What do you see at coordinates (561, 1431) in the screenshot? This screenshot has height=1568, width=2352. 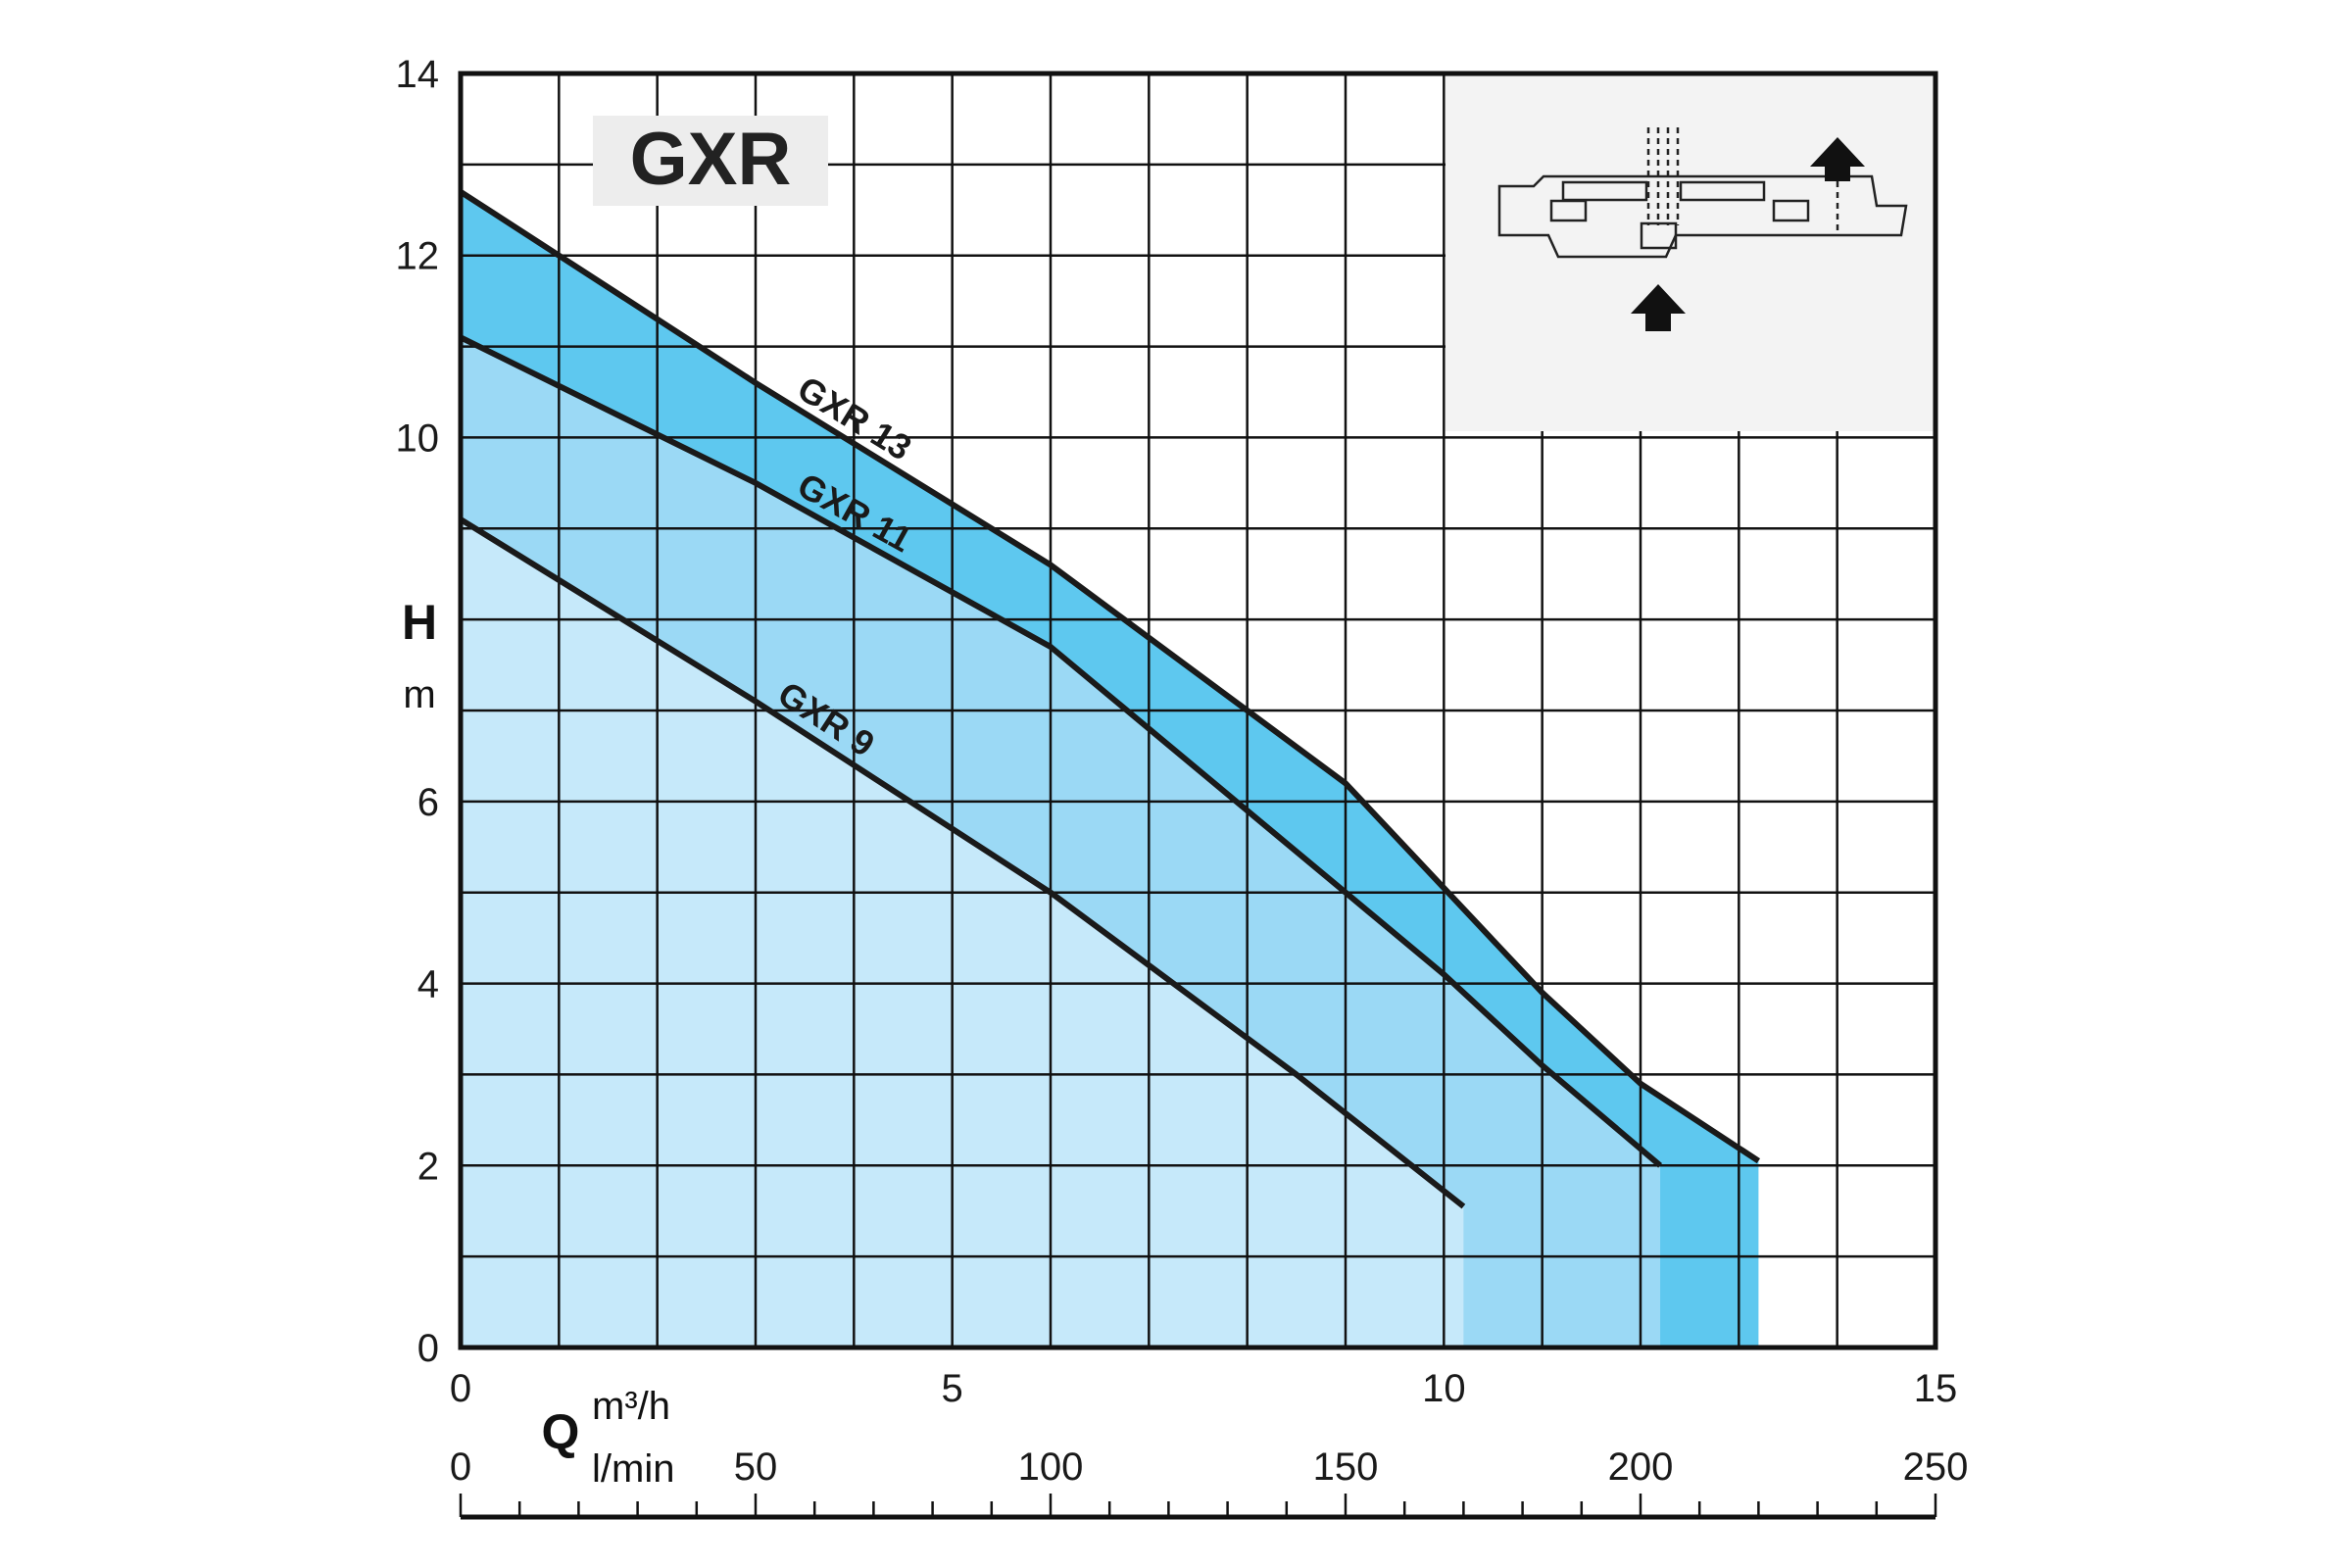 I see `x-axis-symbol: Q` at bounding box center [561, 1431].